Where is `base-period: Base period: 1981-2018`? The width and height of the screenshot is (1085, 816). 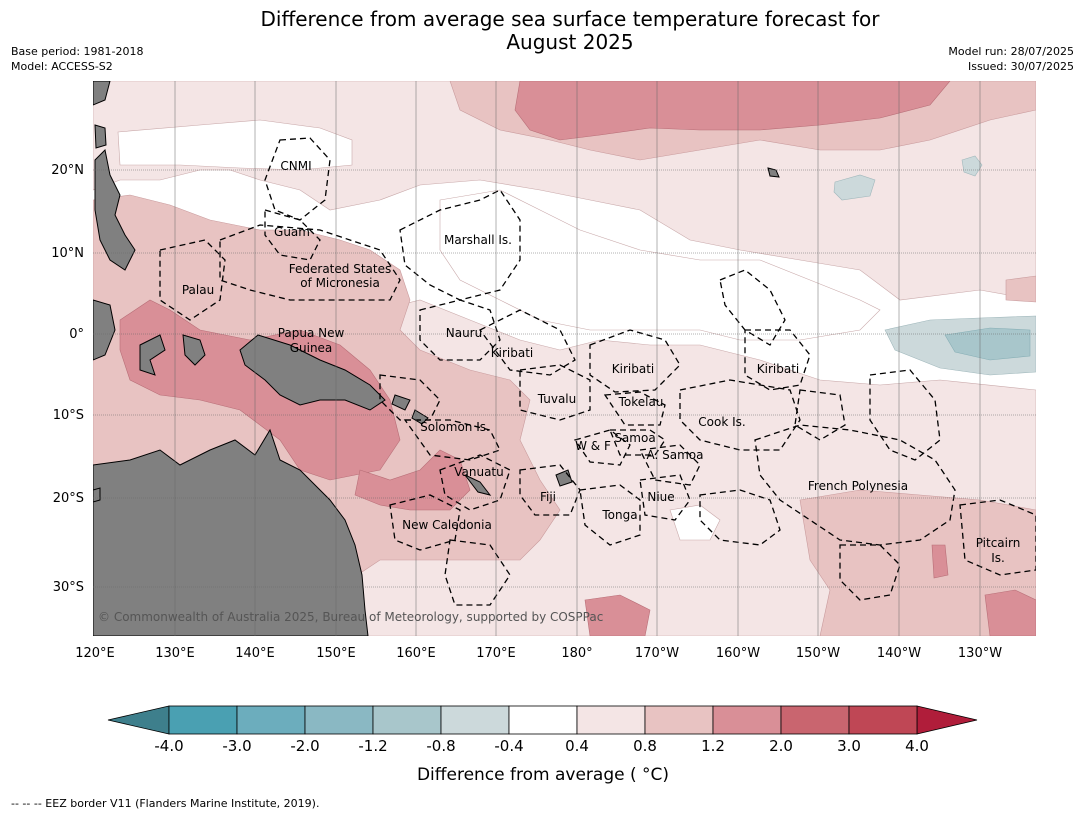
base-period: Base period: 1981-2018 is located at coordinates (77, 51).